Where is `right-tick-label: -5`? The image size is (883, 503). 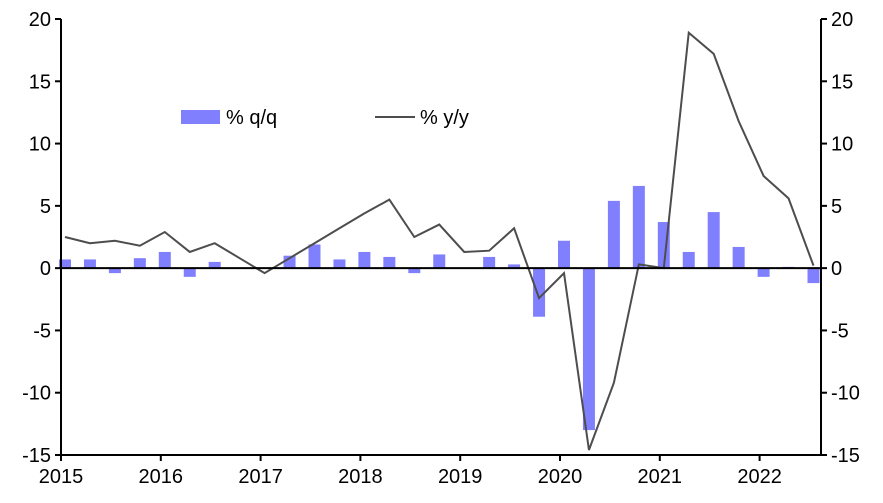 right-tick-label: -5 is located at coordinates (840, 331).